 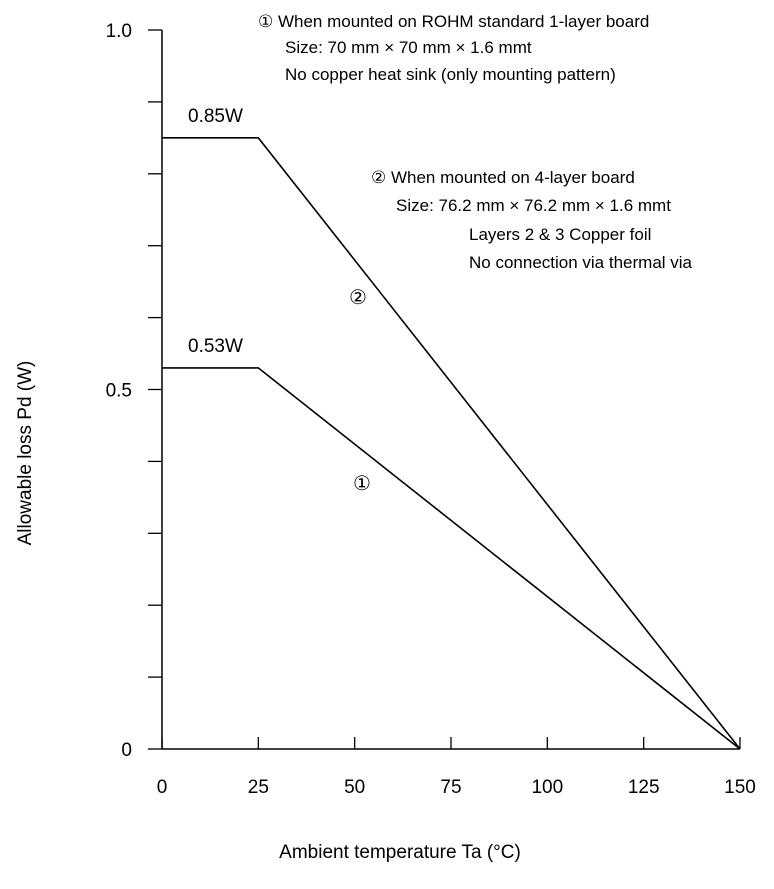 I want to click on annotation-series-1-line-2: Size: 70 mm × 70 mm × 1.6 mmt, so click(x=408, y=47).